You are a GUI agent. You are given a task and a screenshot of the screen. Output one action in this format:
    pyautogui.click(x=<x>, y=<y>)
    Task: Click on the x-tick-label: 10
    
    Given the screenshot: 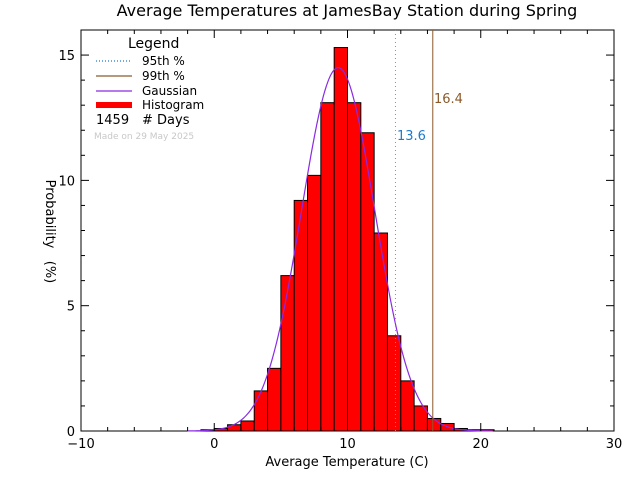 What is the action you would take?
    pyautogui.click(x=347, y=444)
    